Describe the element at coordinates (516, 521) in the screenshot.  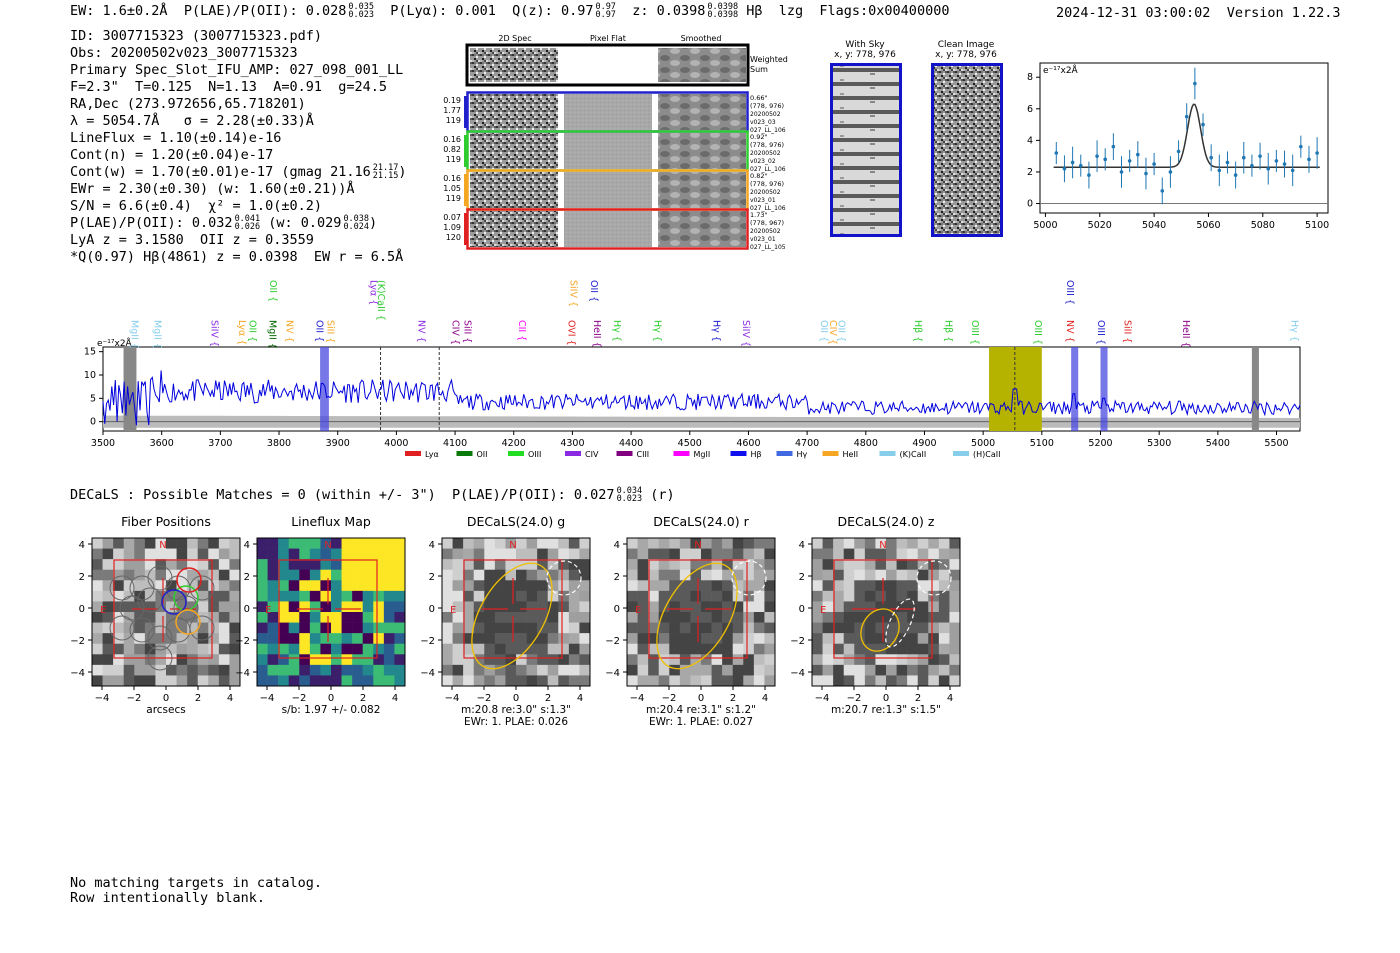
I see `panel-title: DECaLS(24.0) g` at that location.